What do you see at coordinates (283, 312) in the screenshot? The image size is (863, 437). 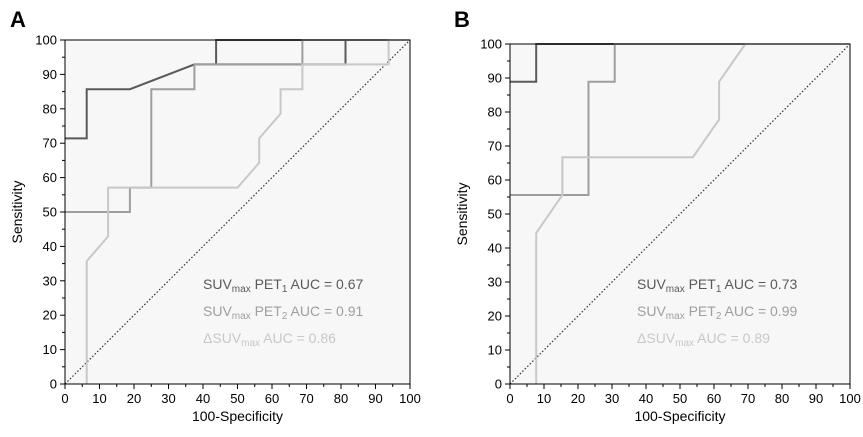 I see `legend-entry-2: SUVmax PET2 AUC = 0.91` at bounding box center [283, 312].